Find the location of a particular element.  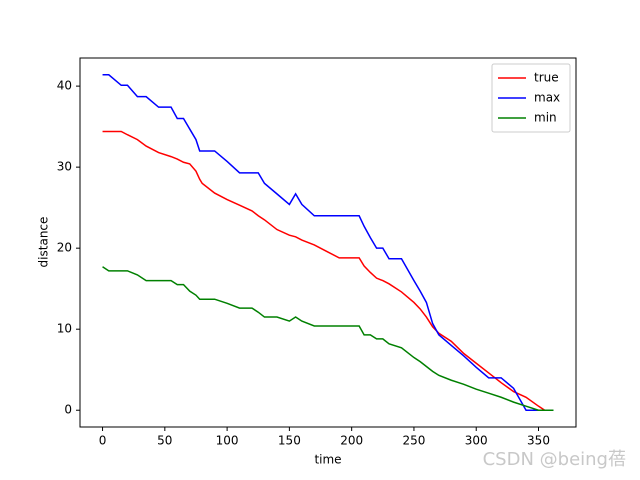

x-tick-label: 0 is located at coordinates (103, 441).